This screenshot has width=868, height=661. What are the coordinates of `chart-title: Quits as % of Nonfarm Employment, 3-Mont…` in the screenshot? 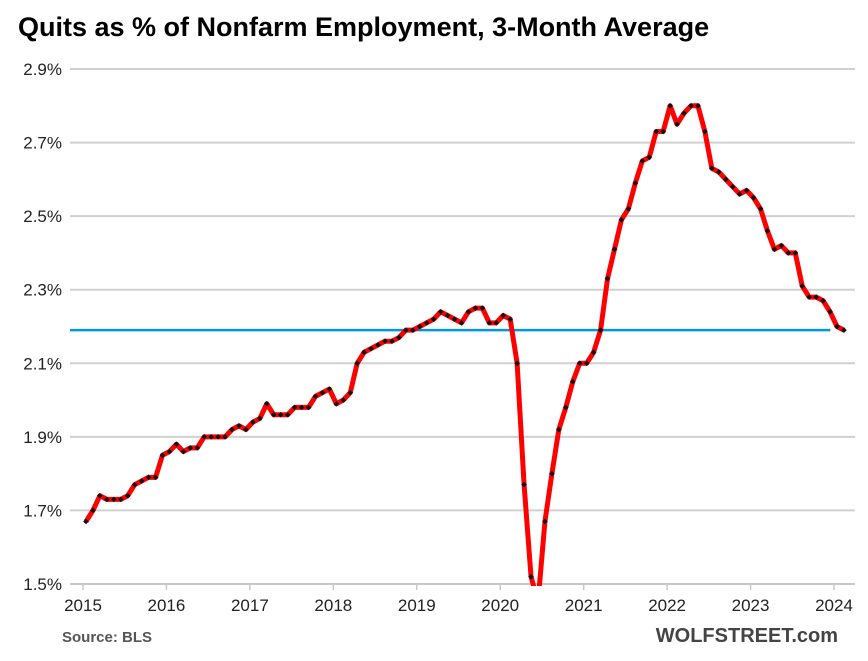 It's located at (364, 27).